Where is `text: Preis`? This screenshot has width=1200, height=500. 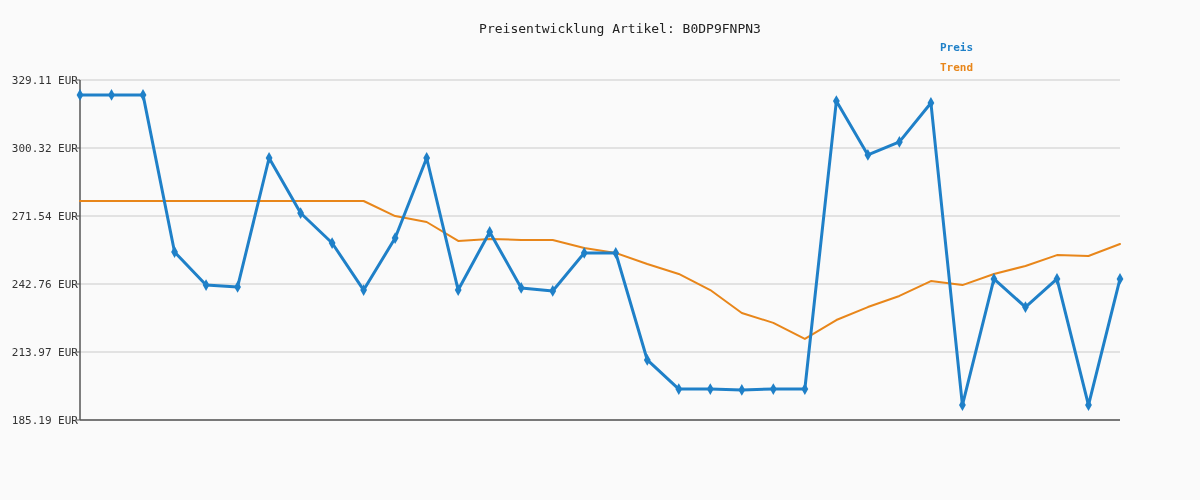
text: Preis is located at coordinates (957, 47).